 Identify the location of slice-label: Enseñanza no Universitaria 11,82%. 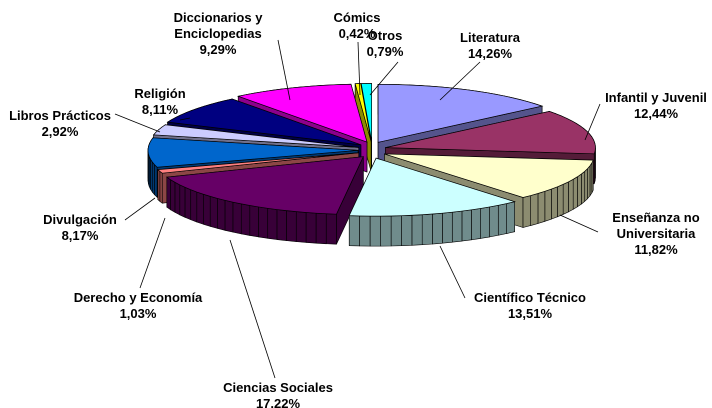
(654, 234).